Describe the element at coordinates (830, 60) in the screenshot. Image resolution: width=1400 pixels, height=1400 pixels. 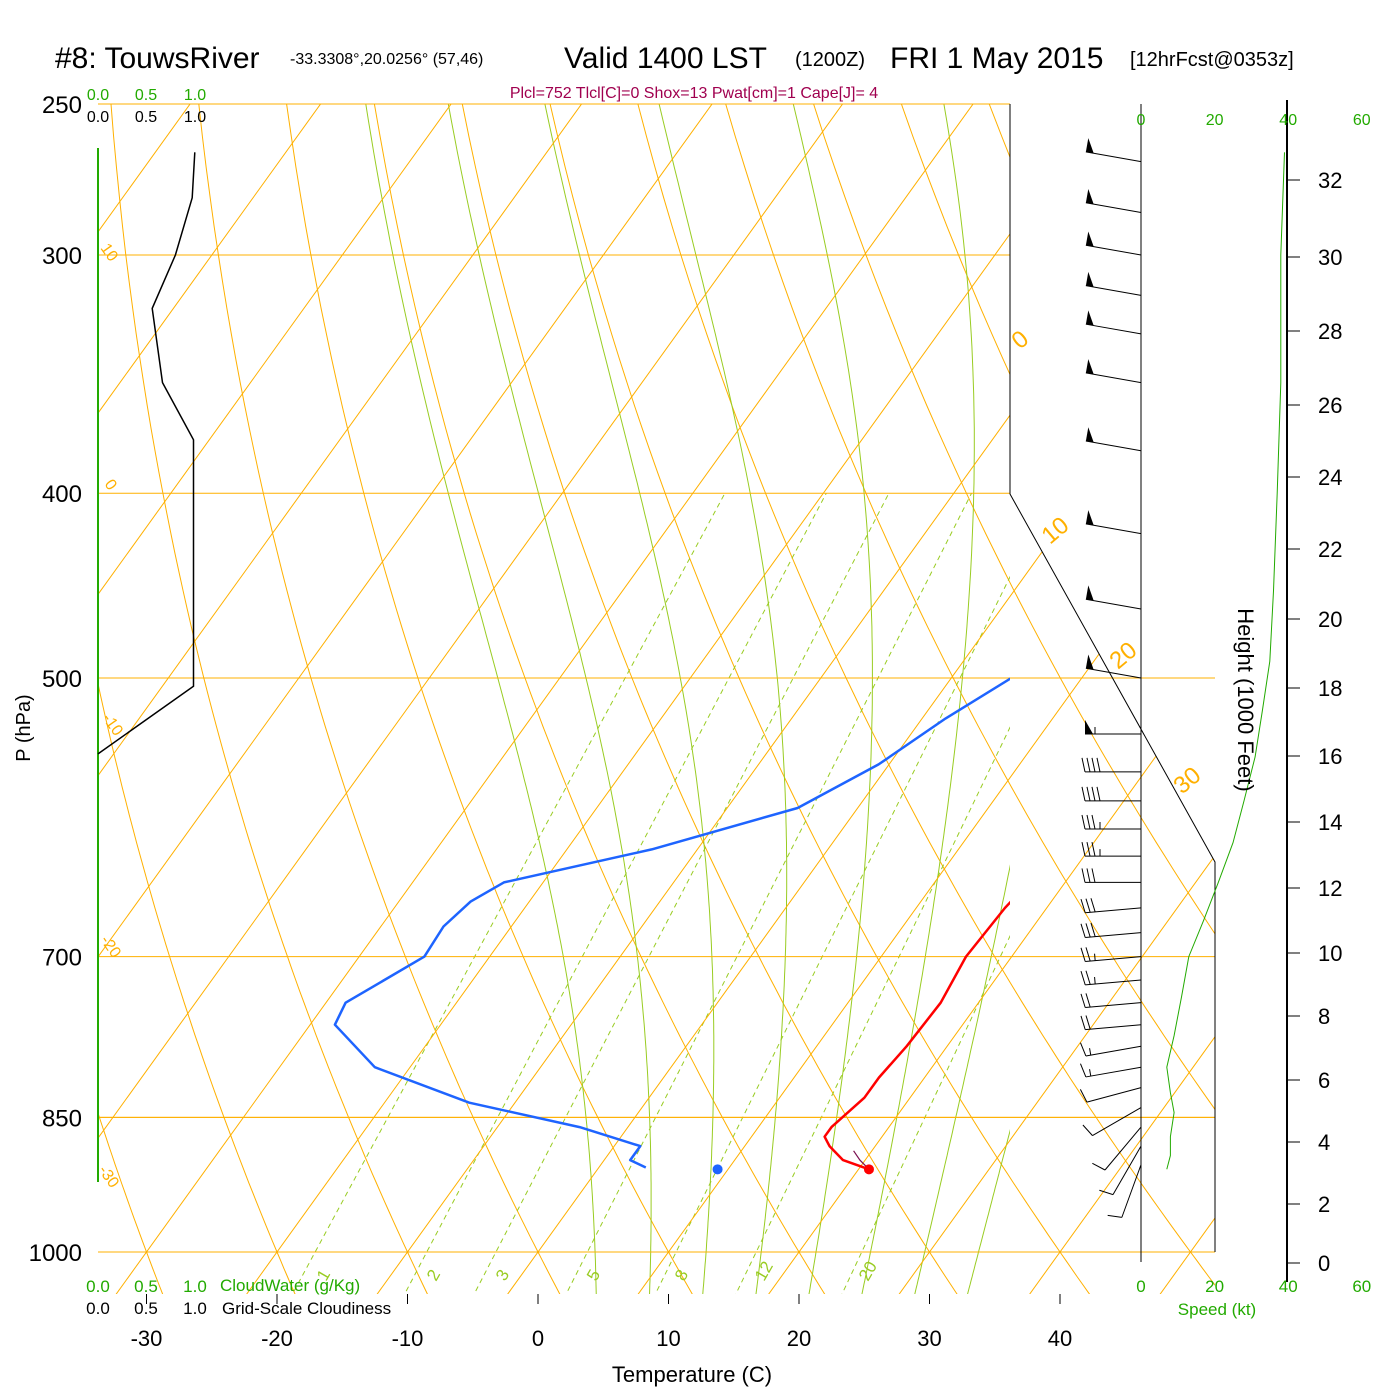
I see `title-utc: (1200Z)` at that location.